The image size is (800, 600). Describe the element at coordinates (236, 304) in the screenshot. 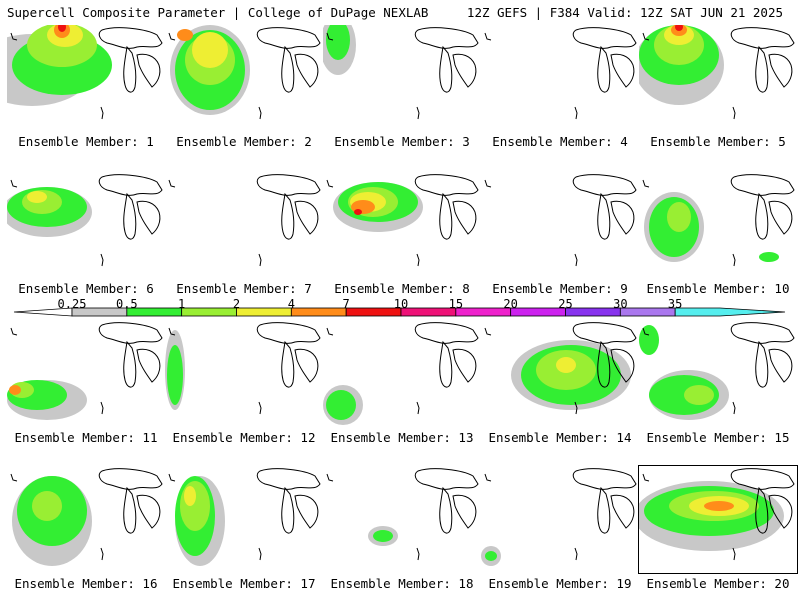

I see `colorbar-label: 2` at that location.